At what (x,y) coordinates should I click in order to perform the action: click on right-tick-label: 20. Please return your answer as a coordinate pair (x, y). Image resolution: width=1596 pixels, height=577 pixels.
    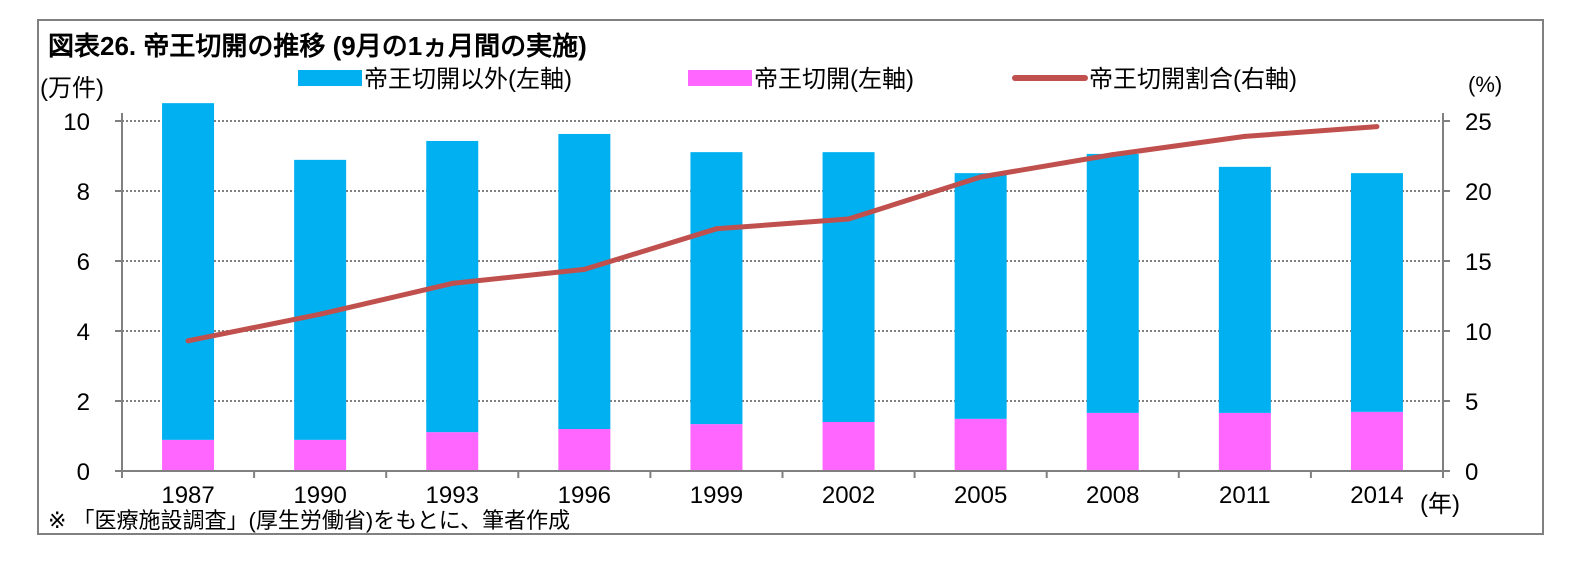
    Looking at the image, I should click on (1478, 192).